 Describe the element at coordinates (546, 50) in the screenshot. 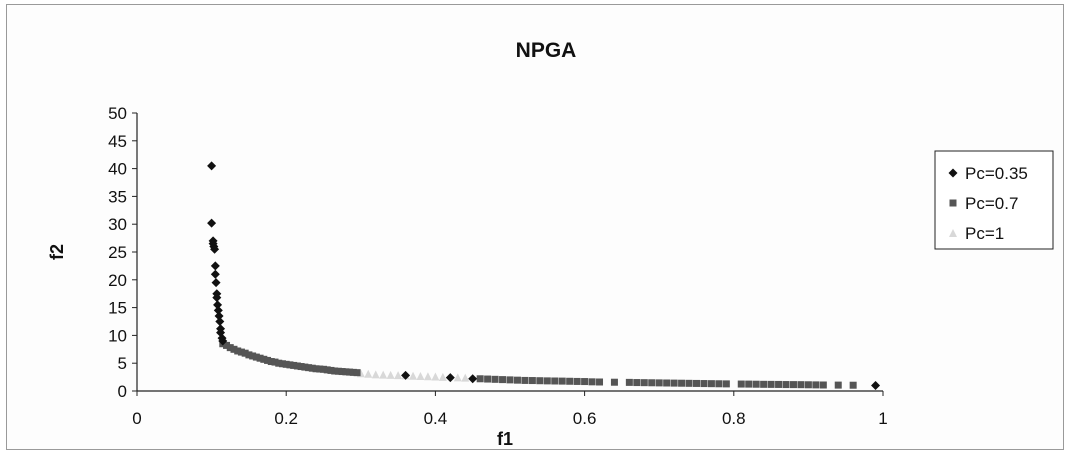

I see `chart-title: NPGA` at that location.